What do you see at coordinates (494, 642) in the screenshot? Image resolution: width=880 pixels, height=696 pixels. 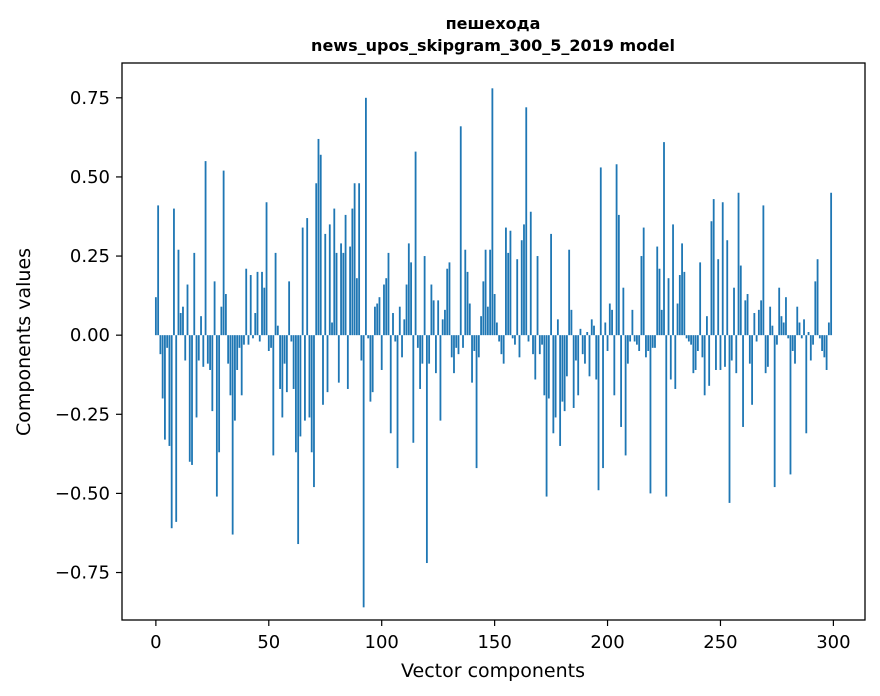 I see `x-tick-label: 150` at bounding box center [494, 642].